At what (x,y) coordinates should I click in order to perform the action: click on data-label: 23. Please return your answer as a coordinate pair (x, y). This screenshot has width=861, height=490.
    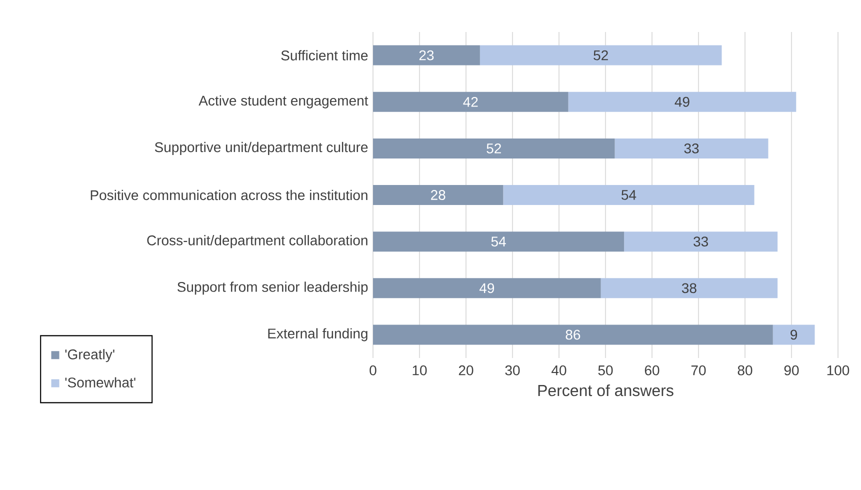
    Looking at the image, I should click on (426, 55).